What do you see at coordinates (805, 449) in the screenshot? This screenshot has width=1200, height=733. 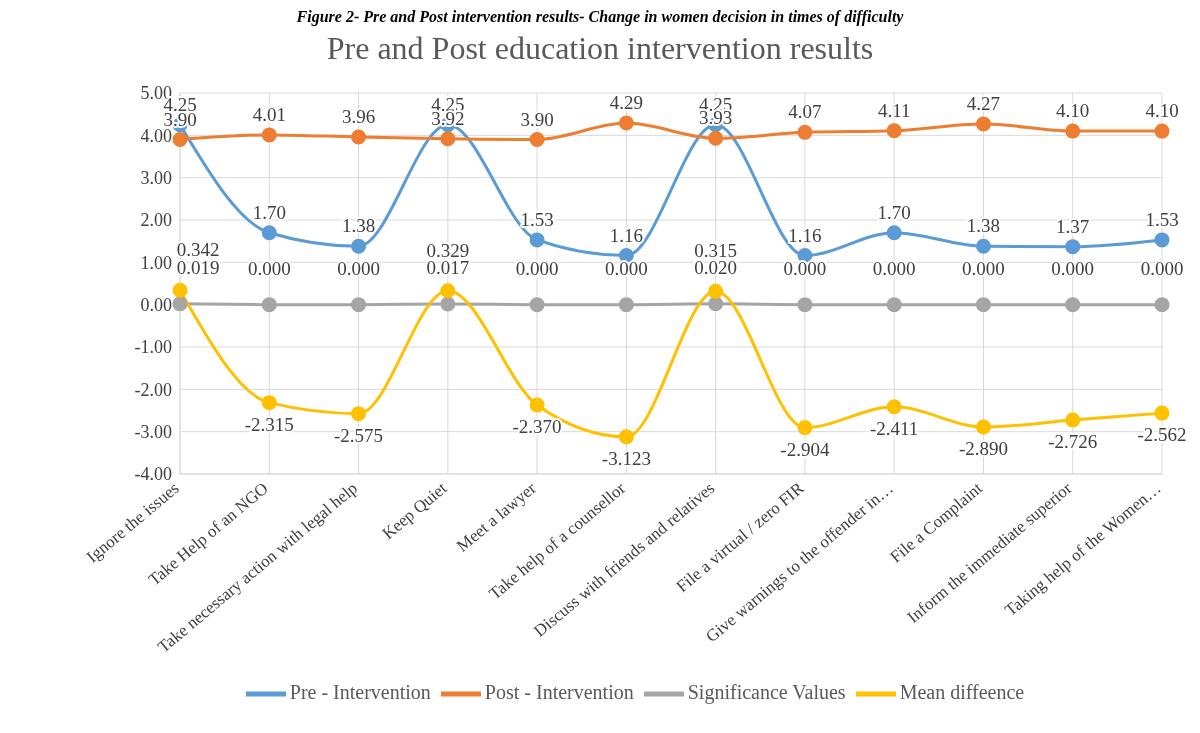 I see `data-label: -2.904` at bounding box center [805, 449].